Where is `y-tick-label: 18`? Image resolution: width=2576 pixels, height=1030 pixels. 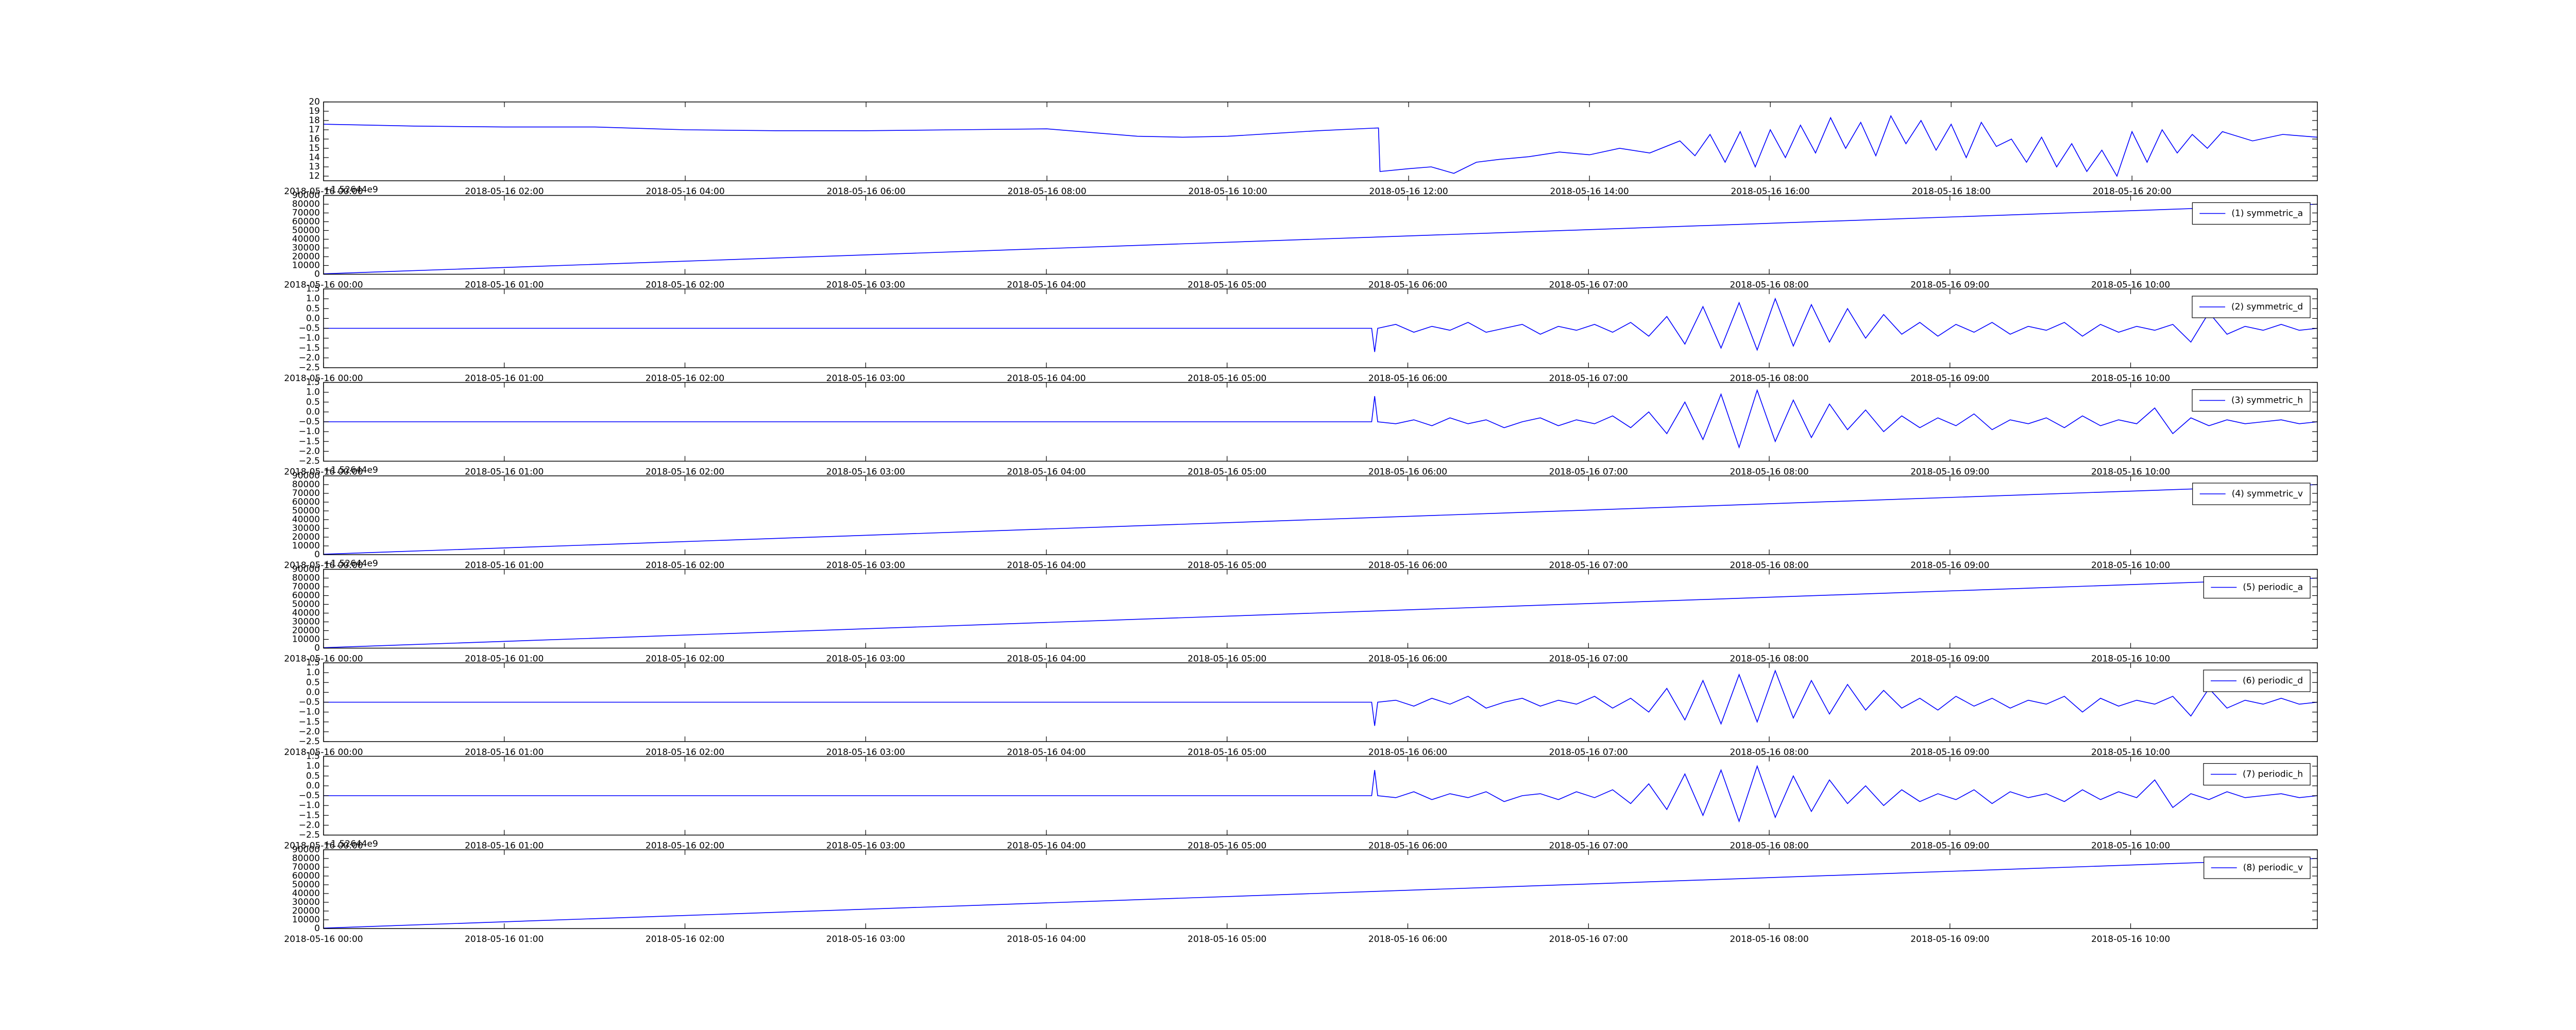
y-tick-label: 18 is located at coordinates (314, 121).